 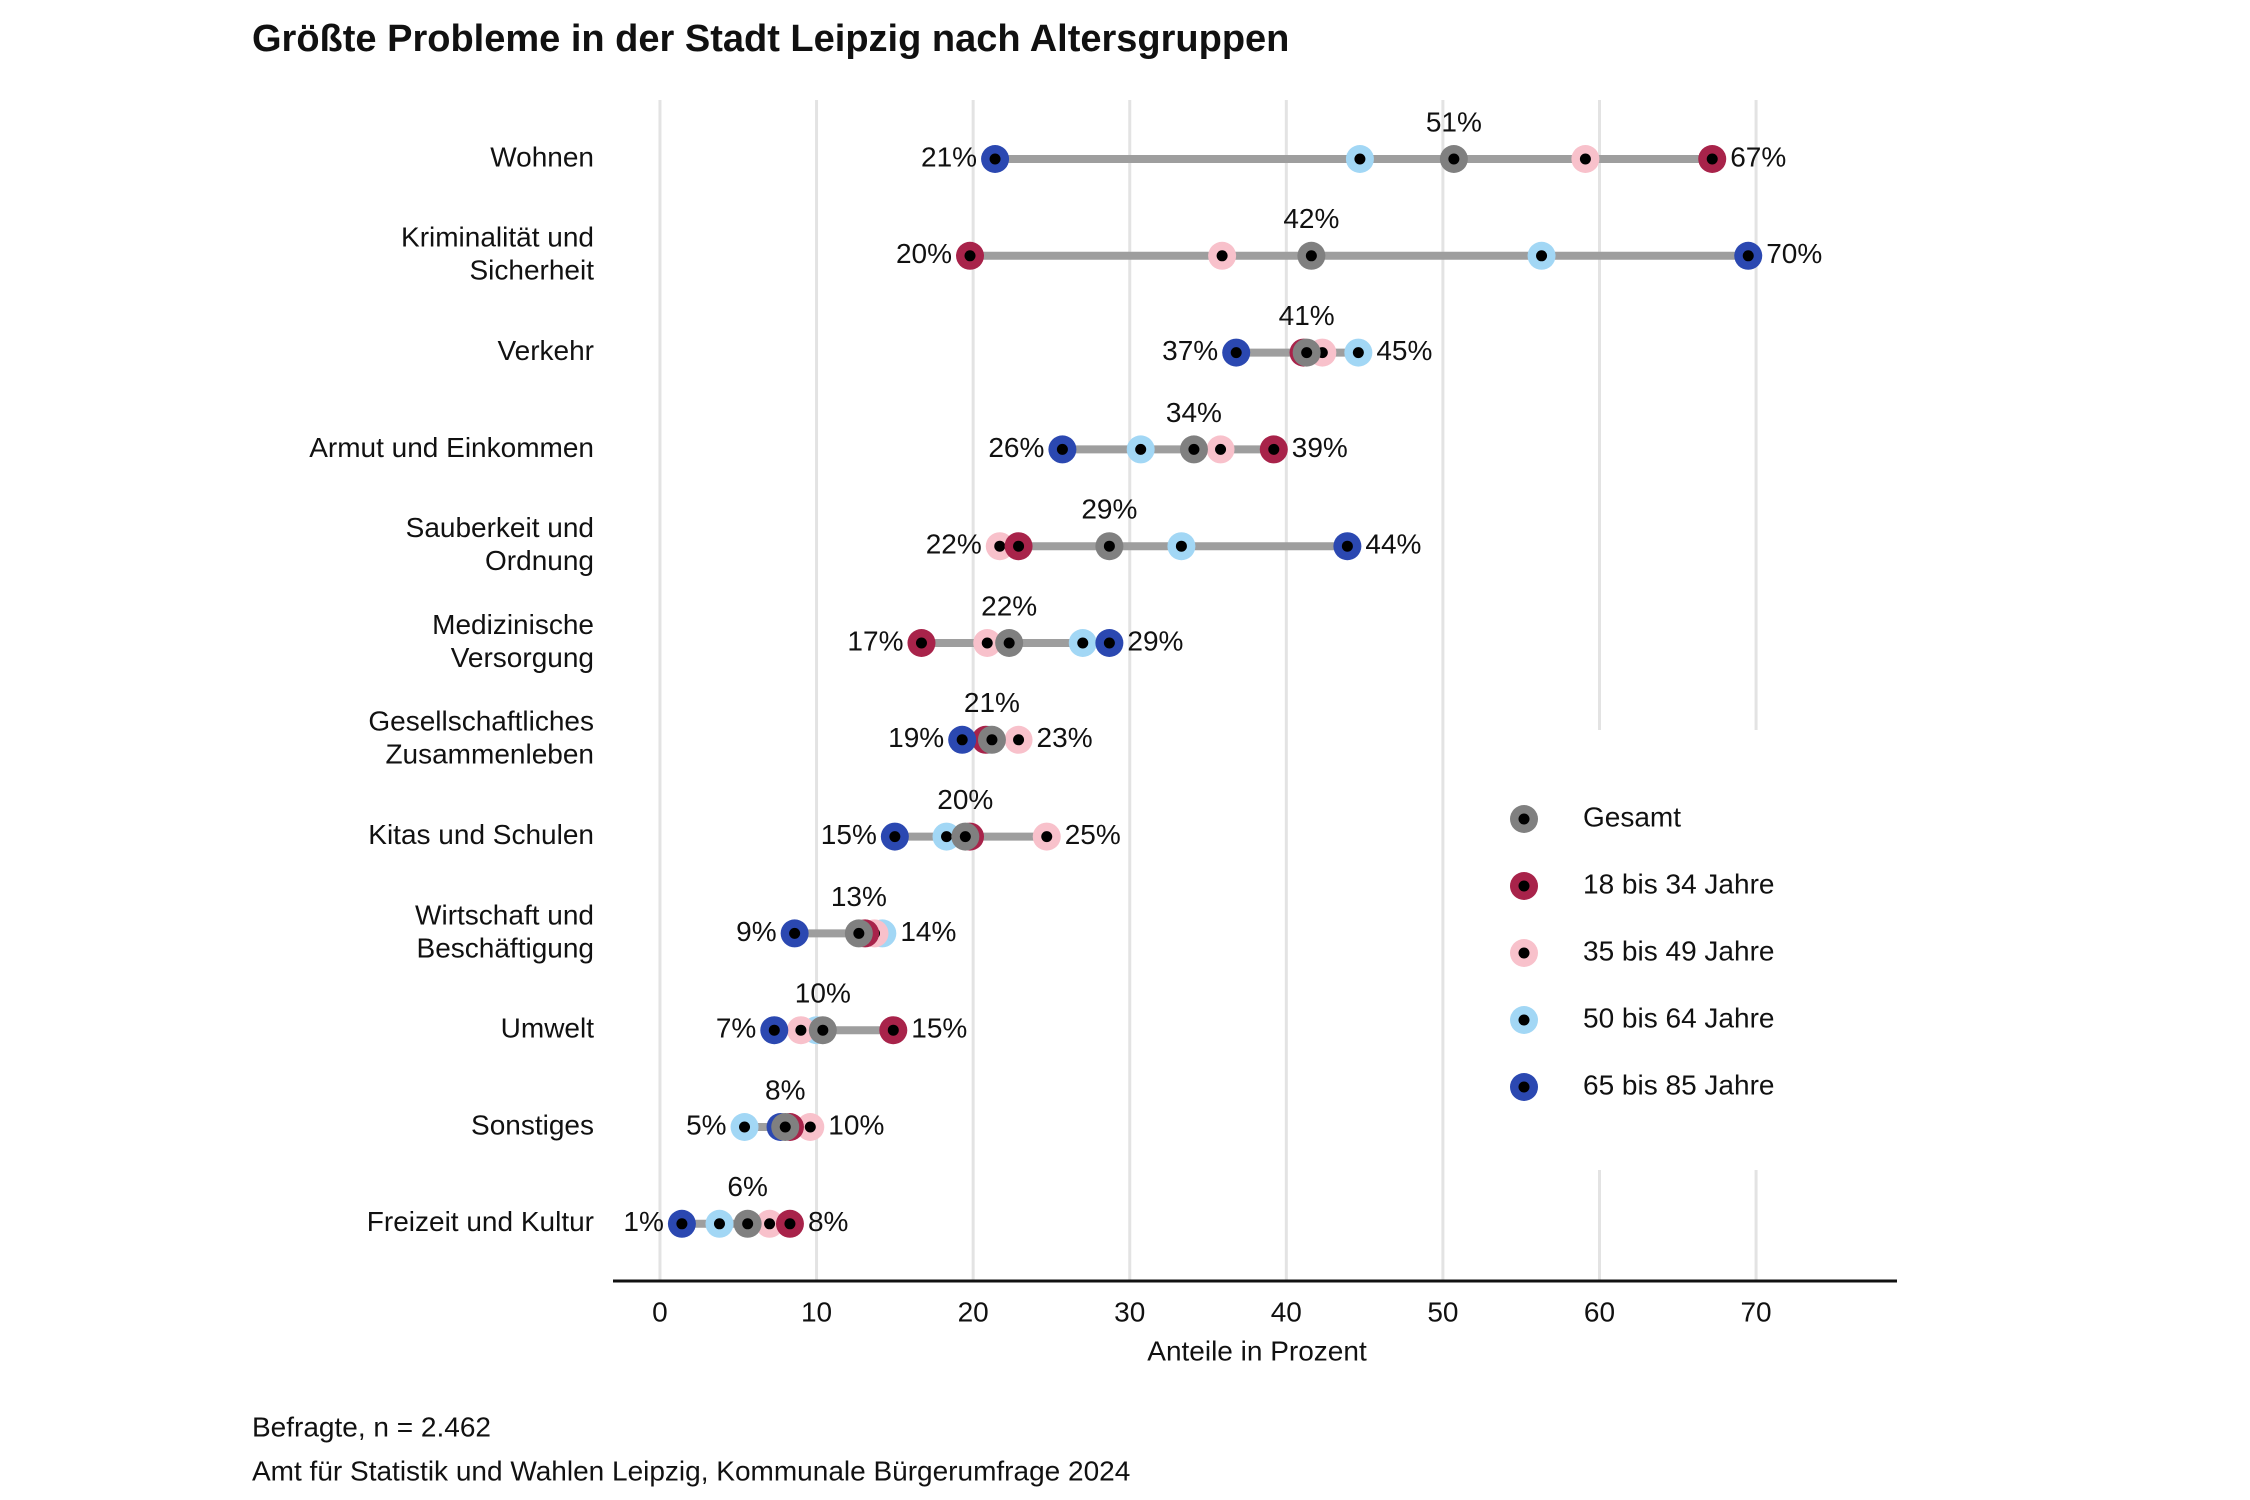 I want to click on category-label: Gesellschaftliches, so click(x=481, y=721).